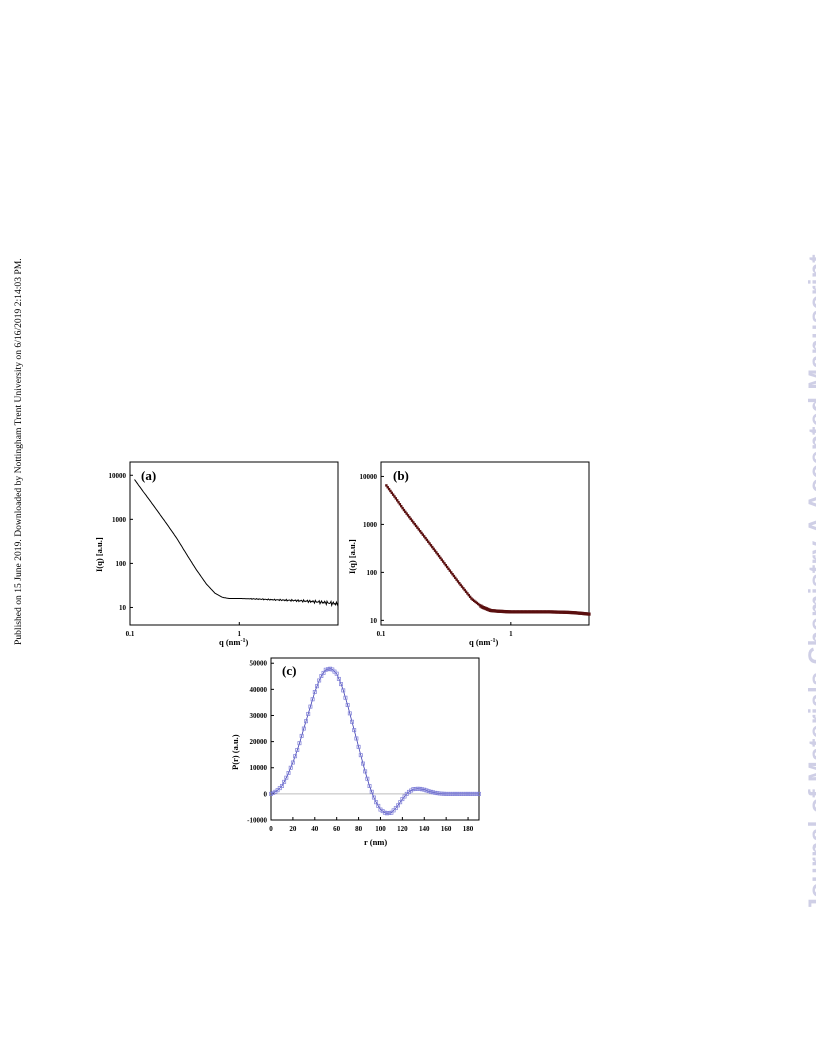 This screenshot has width=816, height=1056. What do you see at coordinates (374, 621) in the screenshot?
I see `y-tick-label: 10` at bounding box center [374, 621].